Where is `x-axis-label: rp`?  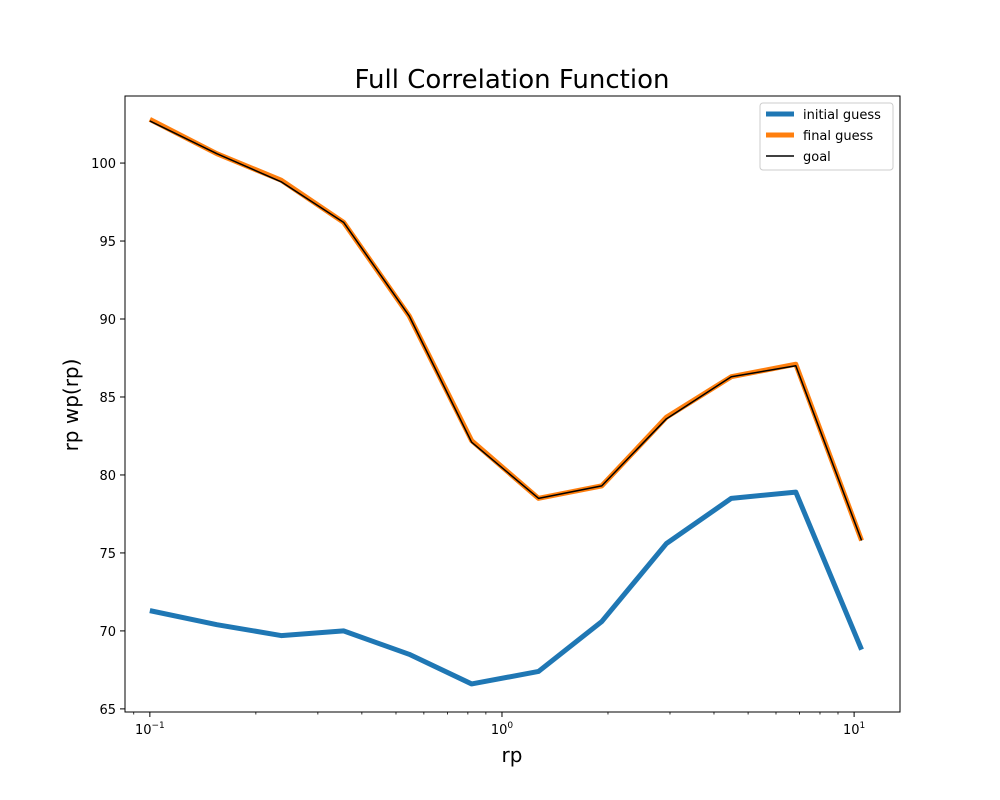 x-axis-label: rp is located at coordinates (512, 755).